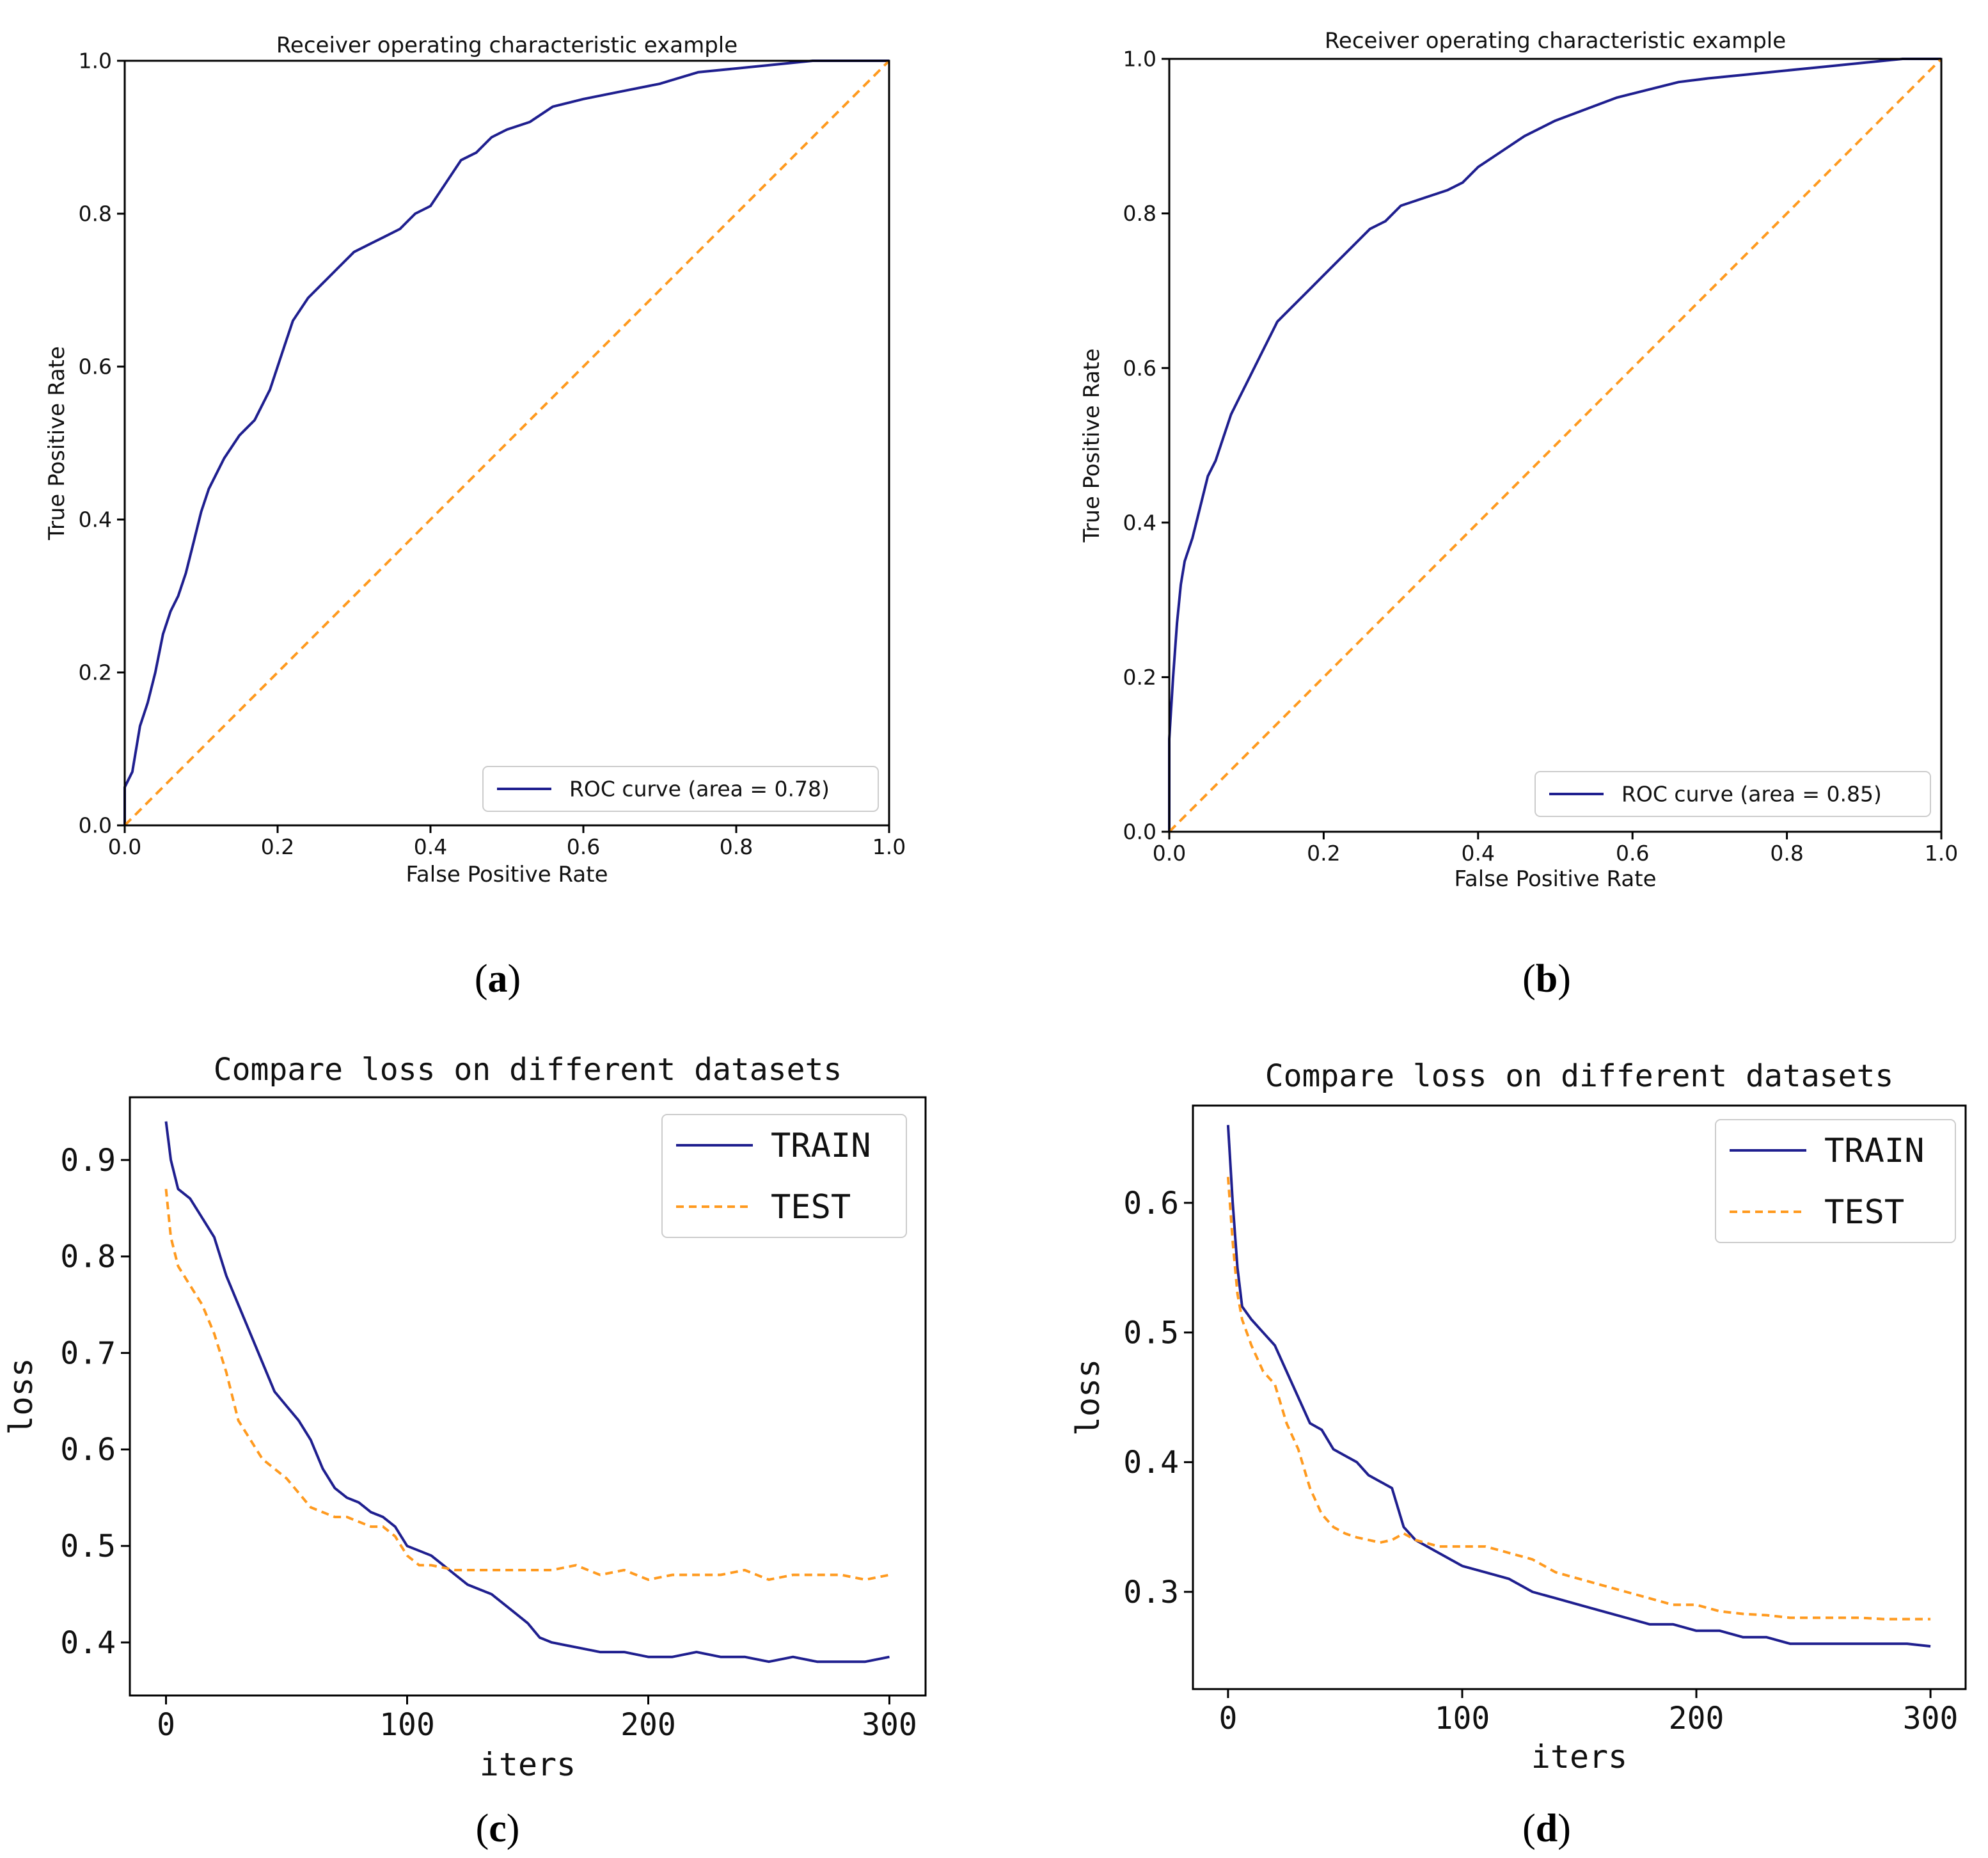  Describe the element at coordinates (88, 1353) in the screenshot. I see `y-tick-label: 0.7` at that location.